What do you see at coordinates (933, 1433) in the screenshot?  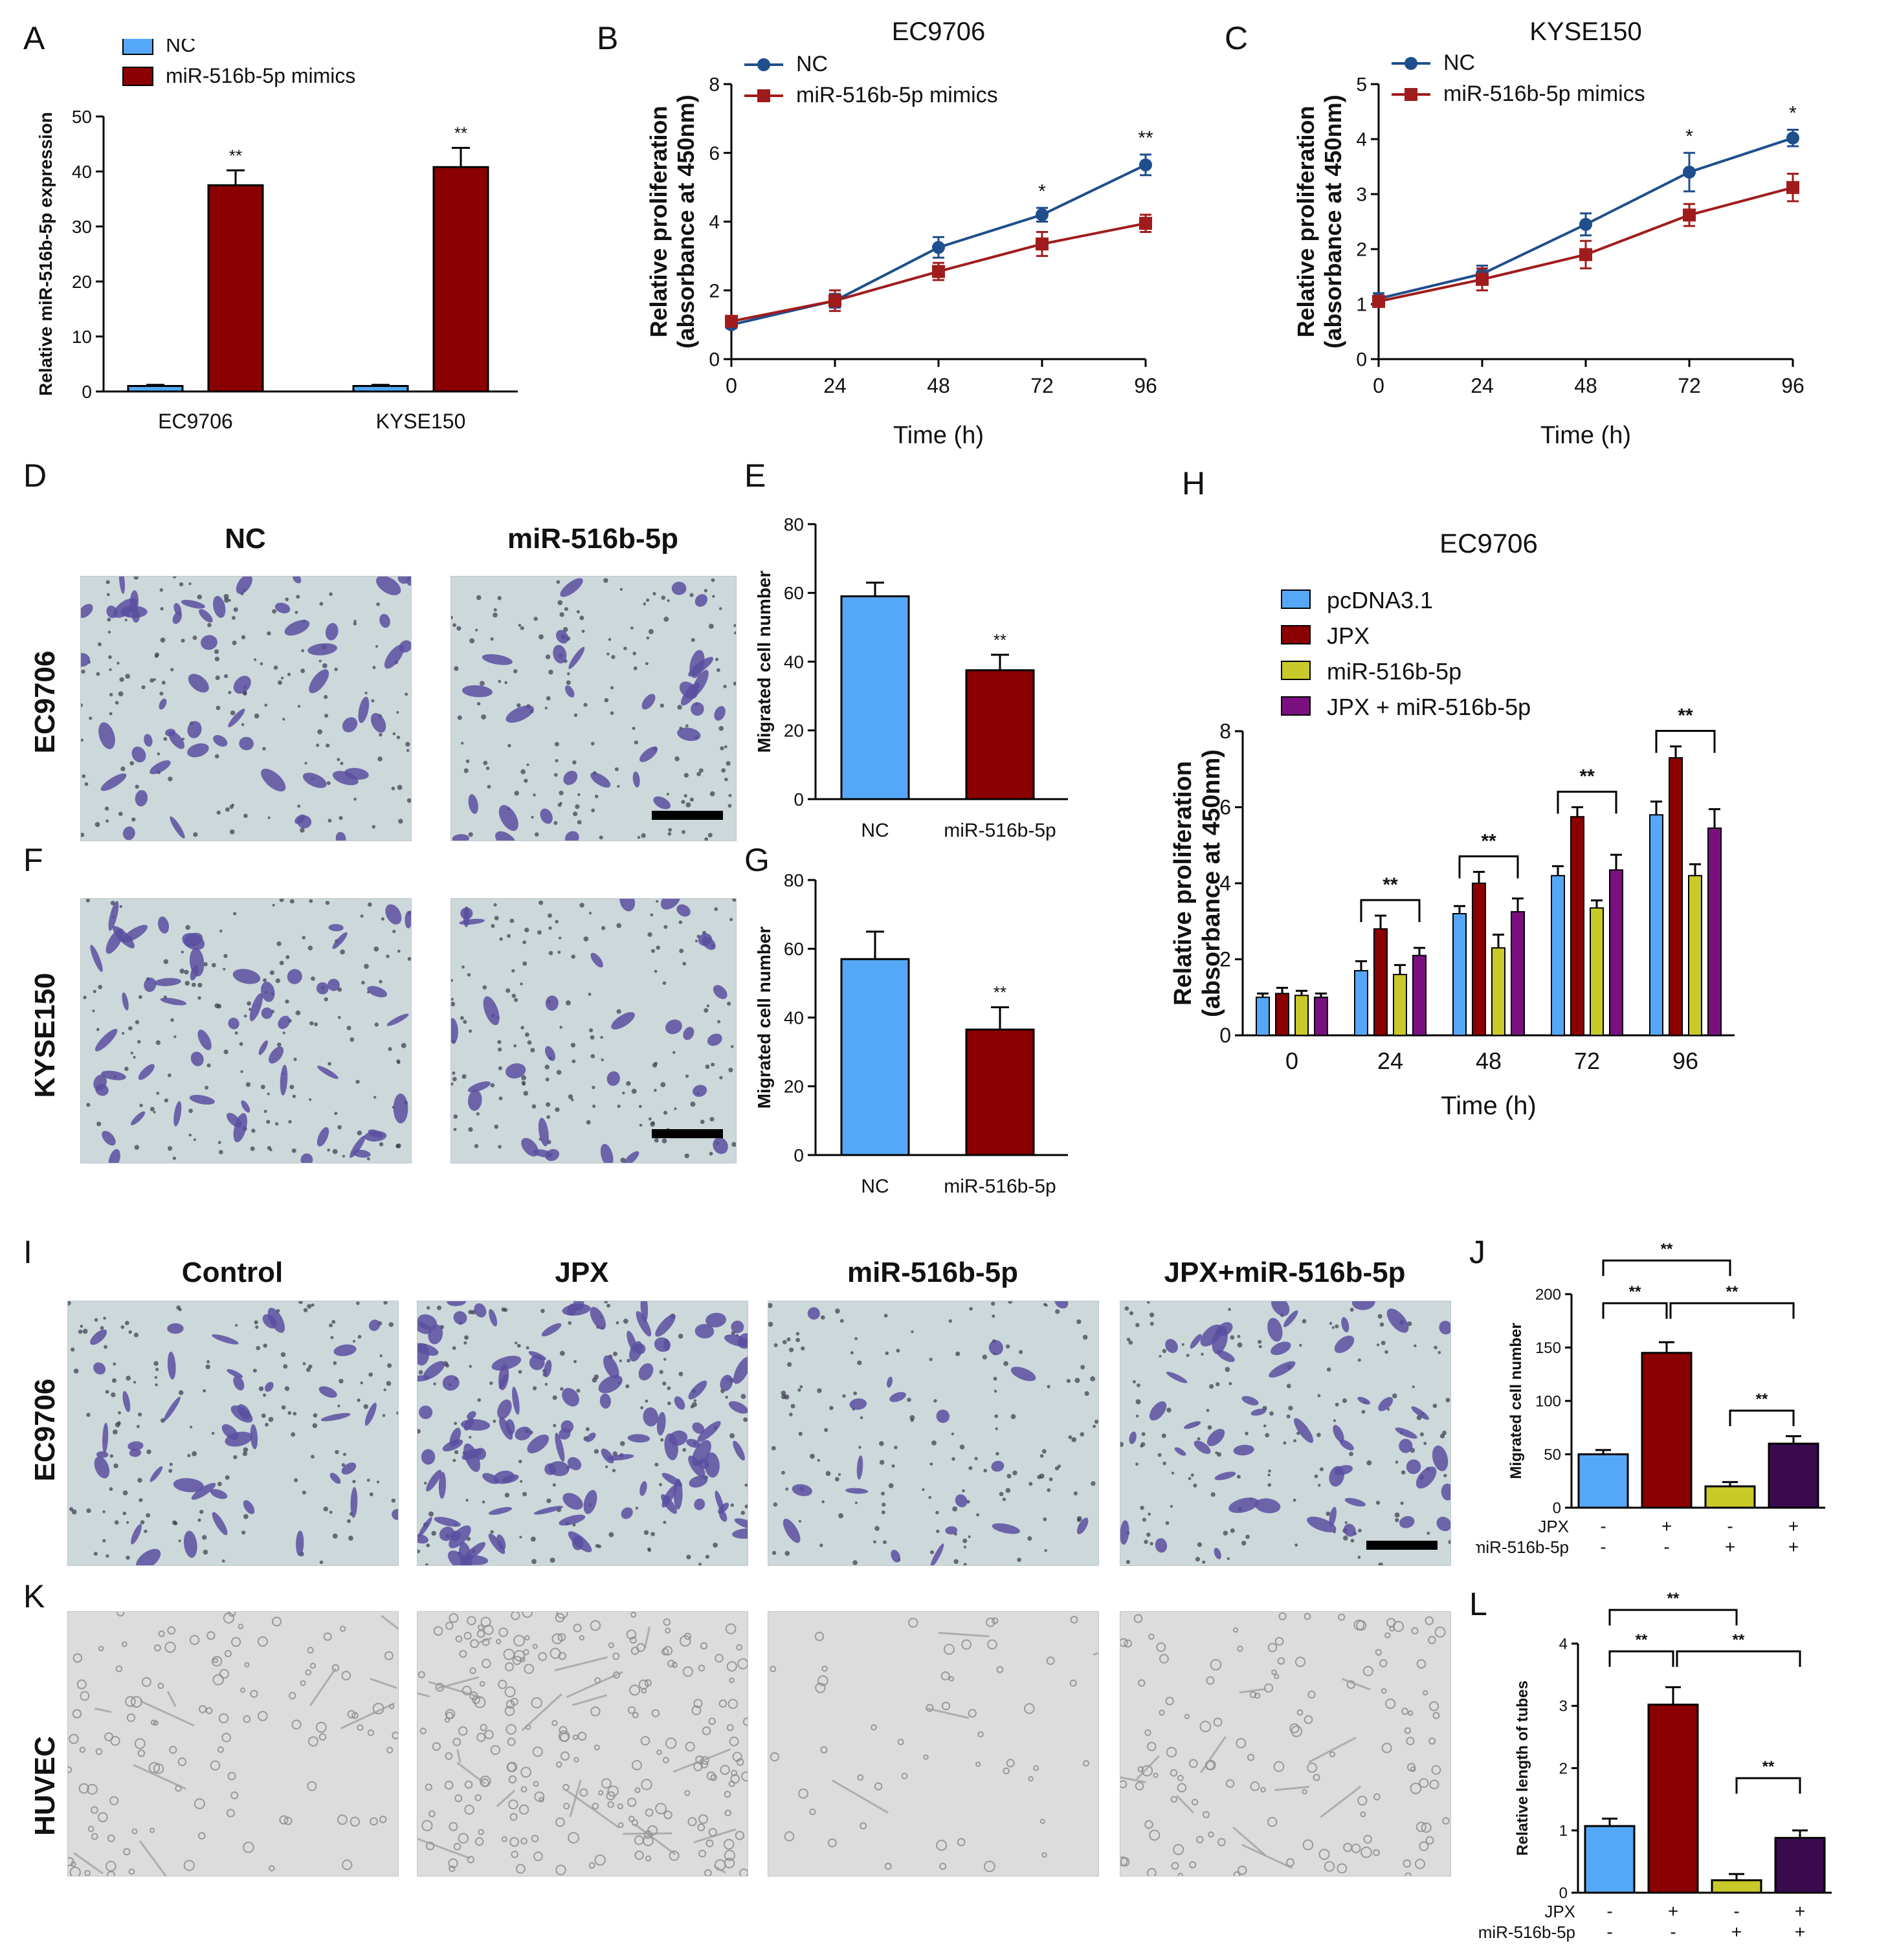 I see `micrograph-bg` at bounding box center [933, 1433].